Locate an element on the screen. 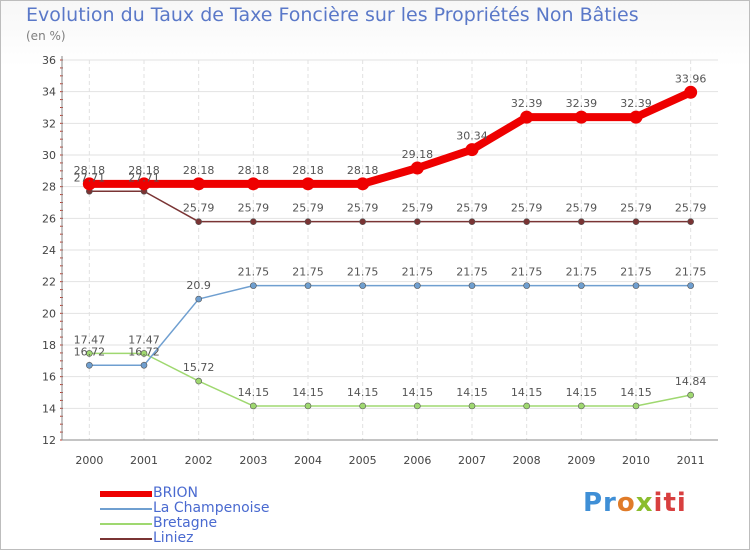 This screenshot has width=750, height=550. proxiti-logo: Proxiti is located at coordinates (635, 503).